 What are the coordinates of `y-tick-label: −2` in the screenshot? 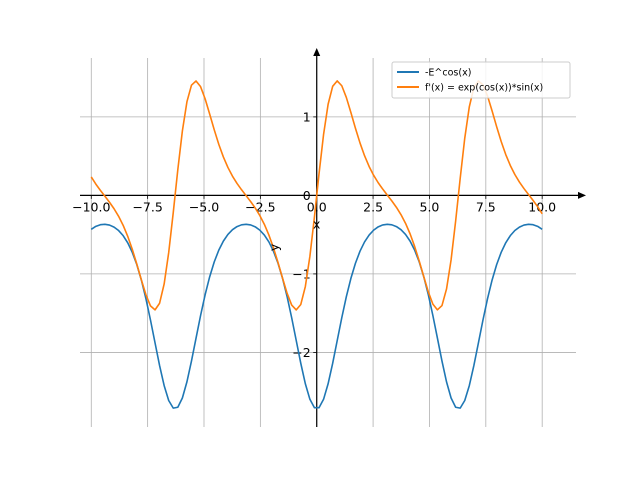 It's located at (301, 352).